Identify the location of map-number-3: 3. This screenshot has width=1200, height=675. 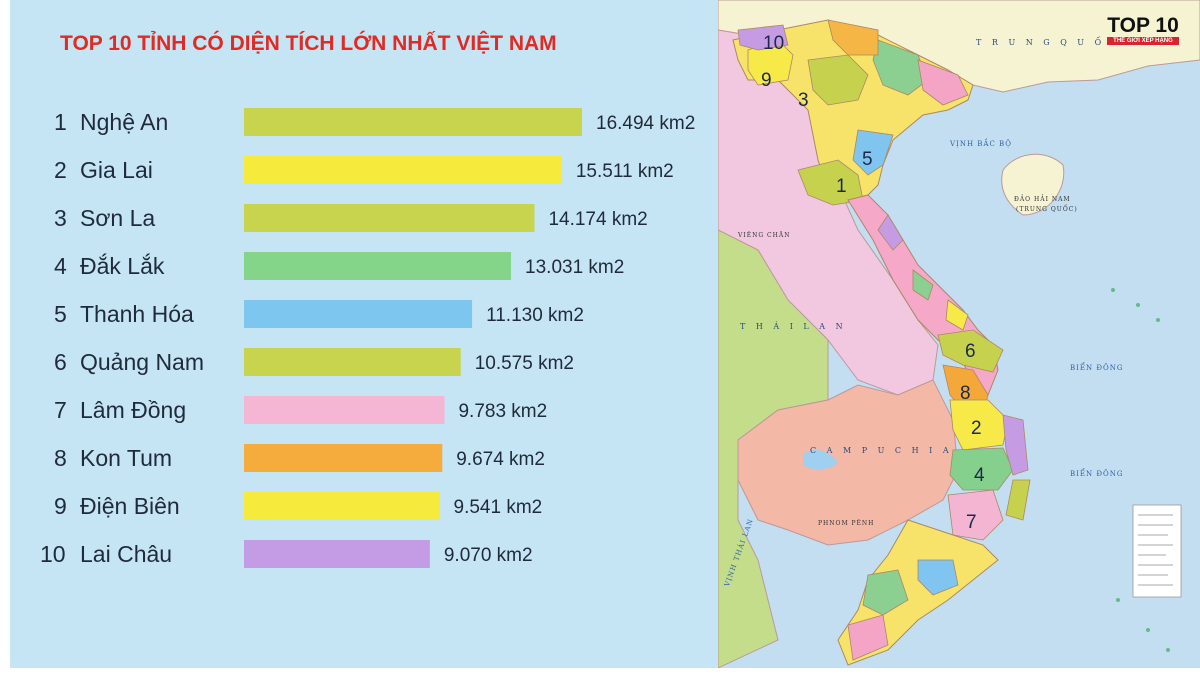
(803, 100).